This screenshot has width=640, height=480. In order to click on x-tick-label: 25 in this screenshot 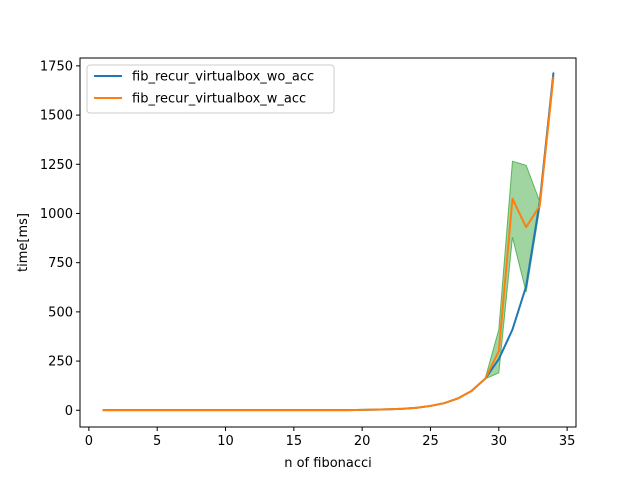, I will do `click(430, 441)`.